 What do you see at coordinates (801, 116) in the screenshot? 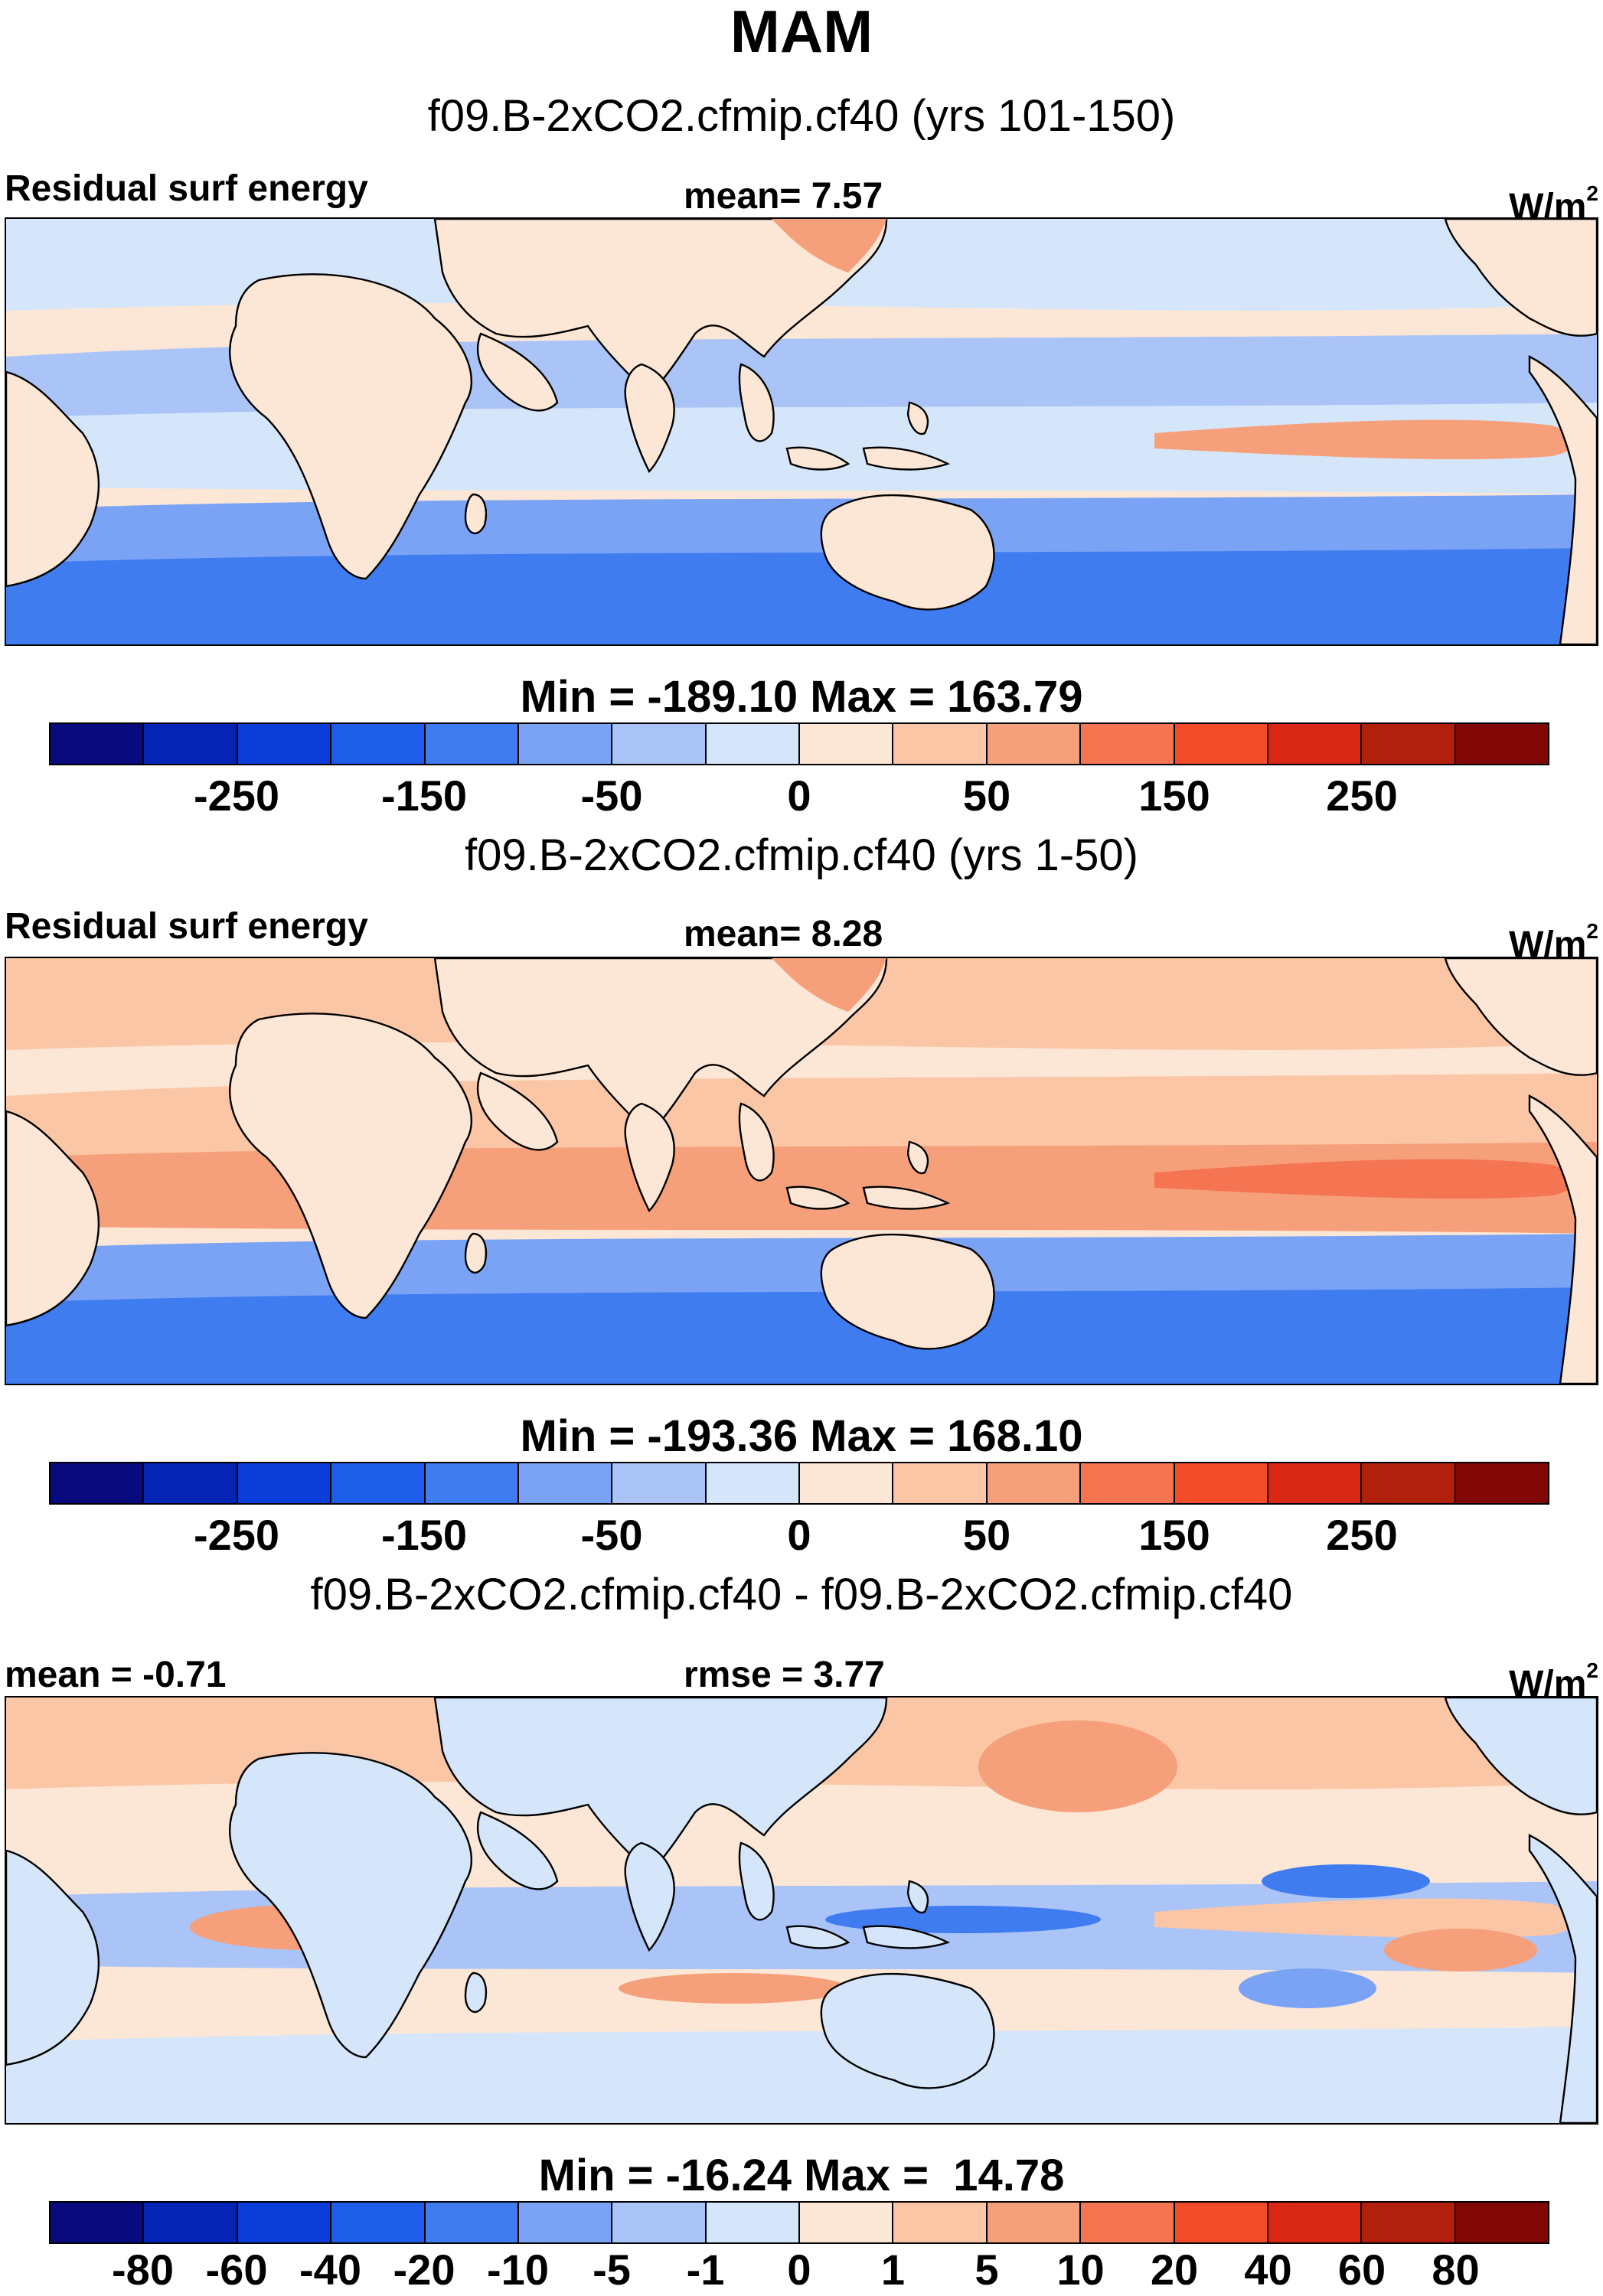
I see `panel-1-title: f09.B-2xCO2.cfmip.cf40 (yrs 101-150)` at bounding box center [801, 116].